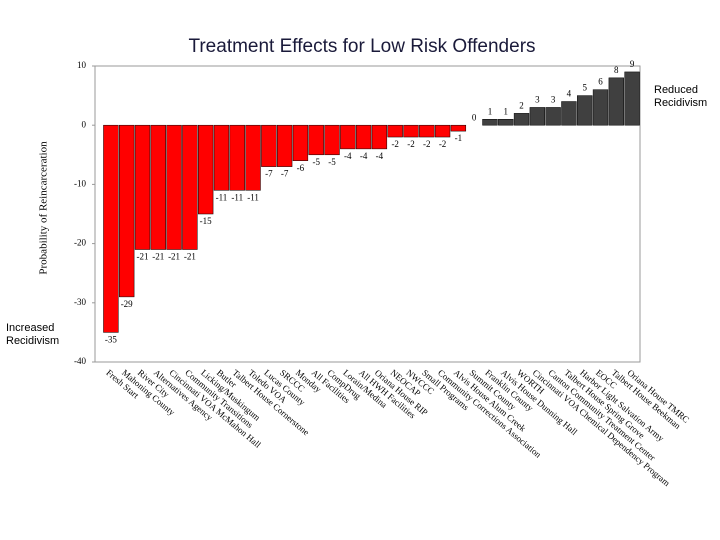  What do you see at coordinates (33, 334) in the screenshot?
I see `annotation: Increased Recidivism` at bounding box center [33, 334].